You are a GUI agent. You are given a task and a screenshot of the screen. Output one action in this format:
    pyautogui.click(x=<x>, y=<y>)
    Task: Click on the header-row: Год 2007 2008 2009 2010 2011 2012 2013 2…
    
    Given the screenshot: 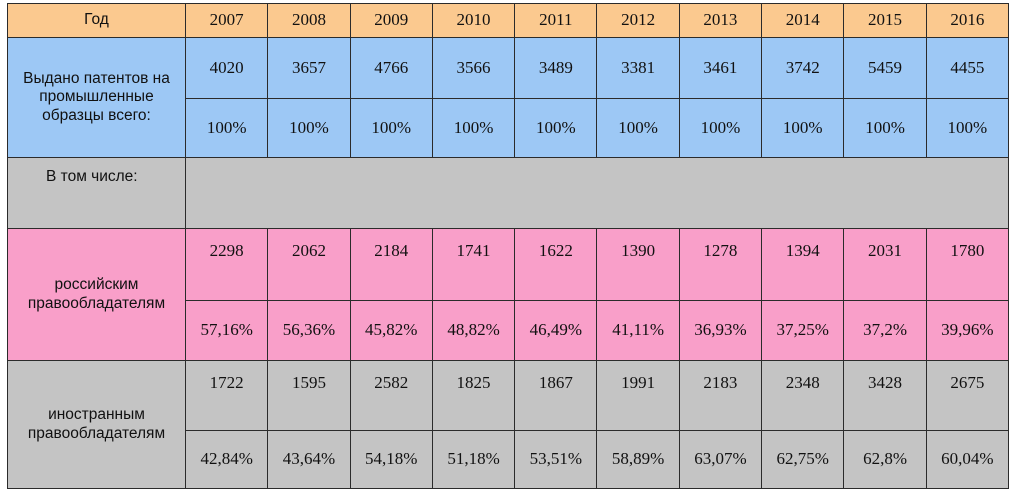 What is the action you would take?
    pyautogui.click(x=508, y=21)
    